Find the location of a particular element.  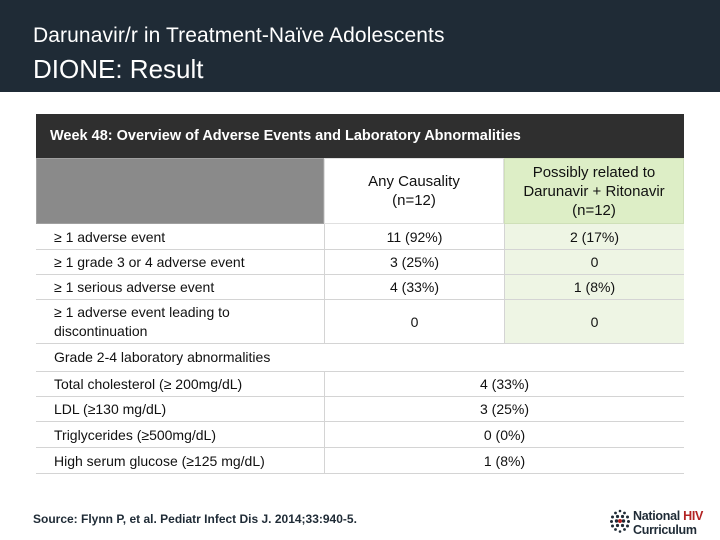

logo-word-curriculum: Curriculum is located at coordinates (665, 530).